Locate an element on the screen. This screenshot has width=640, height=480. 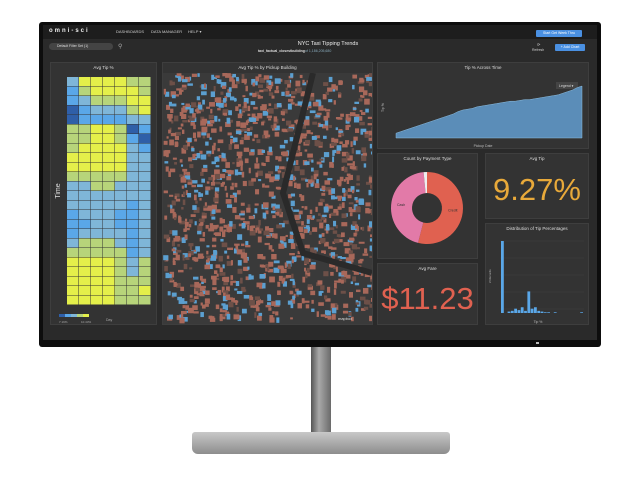
top-action-button: Start Get Week Thru is located at coordinates (559, 33).